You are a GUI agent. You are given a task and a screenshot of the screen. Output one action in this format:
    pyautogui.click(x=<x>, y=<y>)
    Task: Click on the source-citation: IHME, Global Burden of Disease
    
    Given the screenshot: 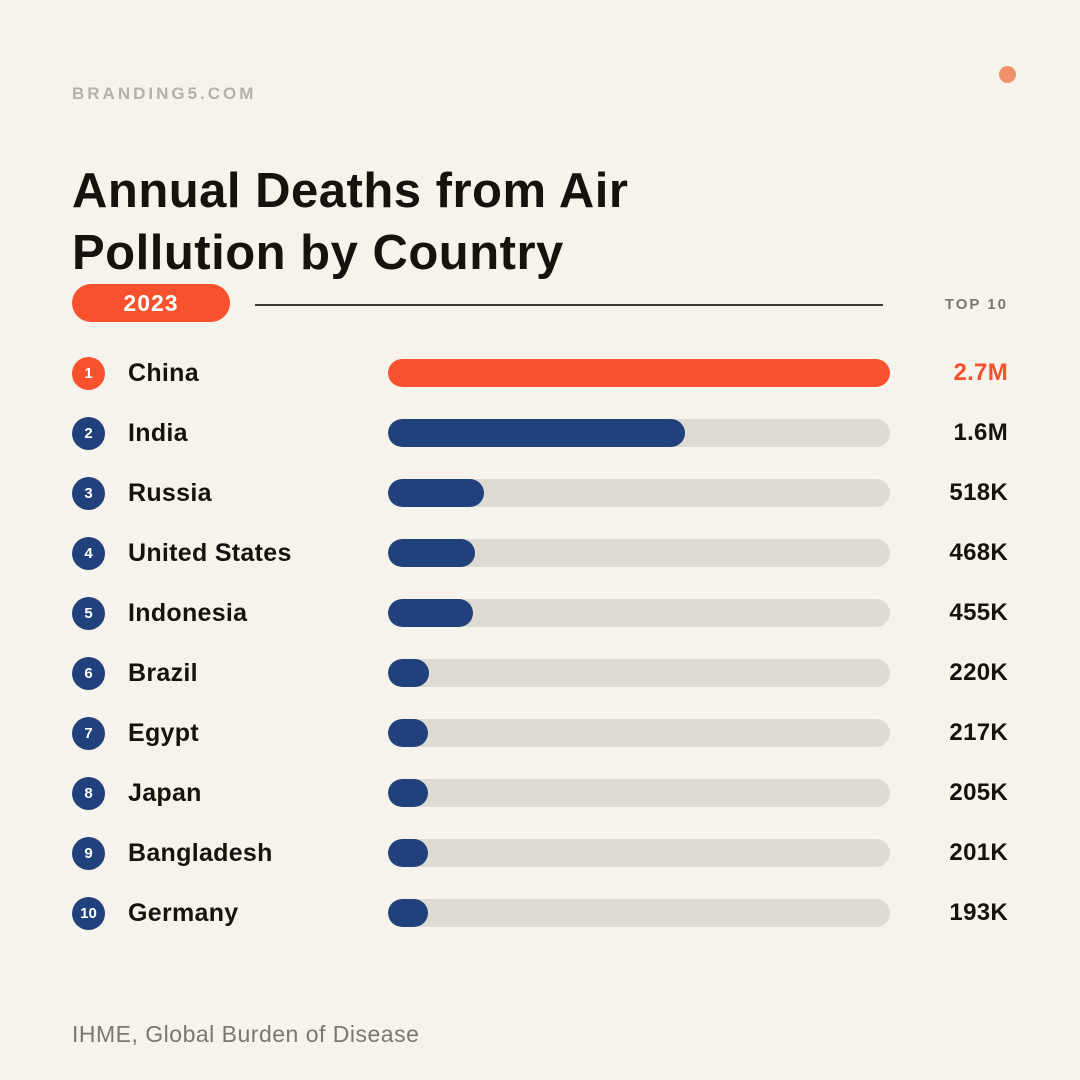 What is the action you would take?
    pyautogui.click(x=246, y=1034)
    